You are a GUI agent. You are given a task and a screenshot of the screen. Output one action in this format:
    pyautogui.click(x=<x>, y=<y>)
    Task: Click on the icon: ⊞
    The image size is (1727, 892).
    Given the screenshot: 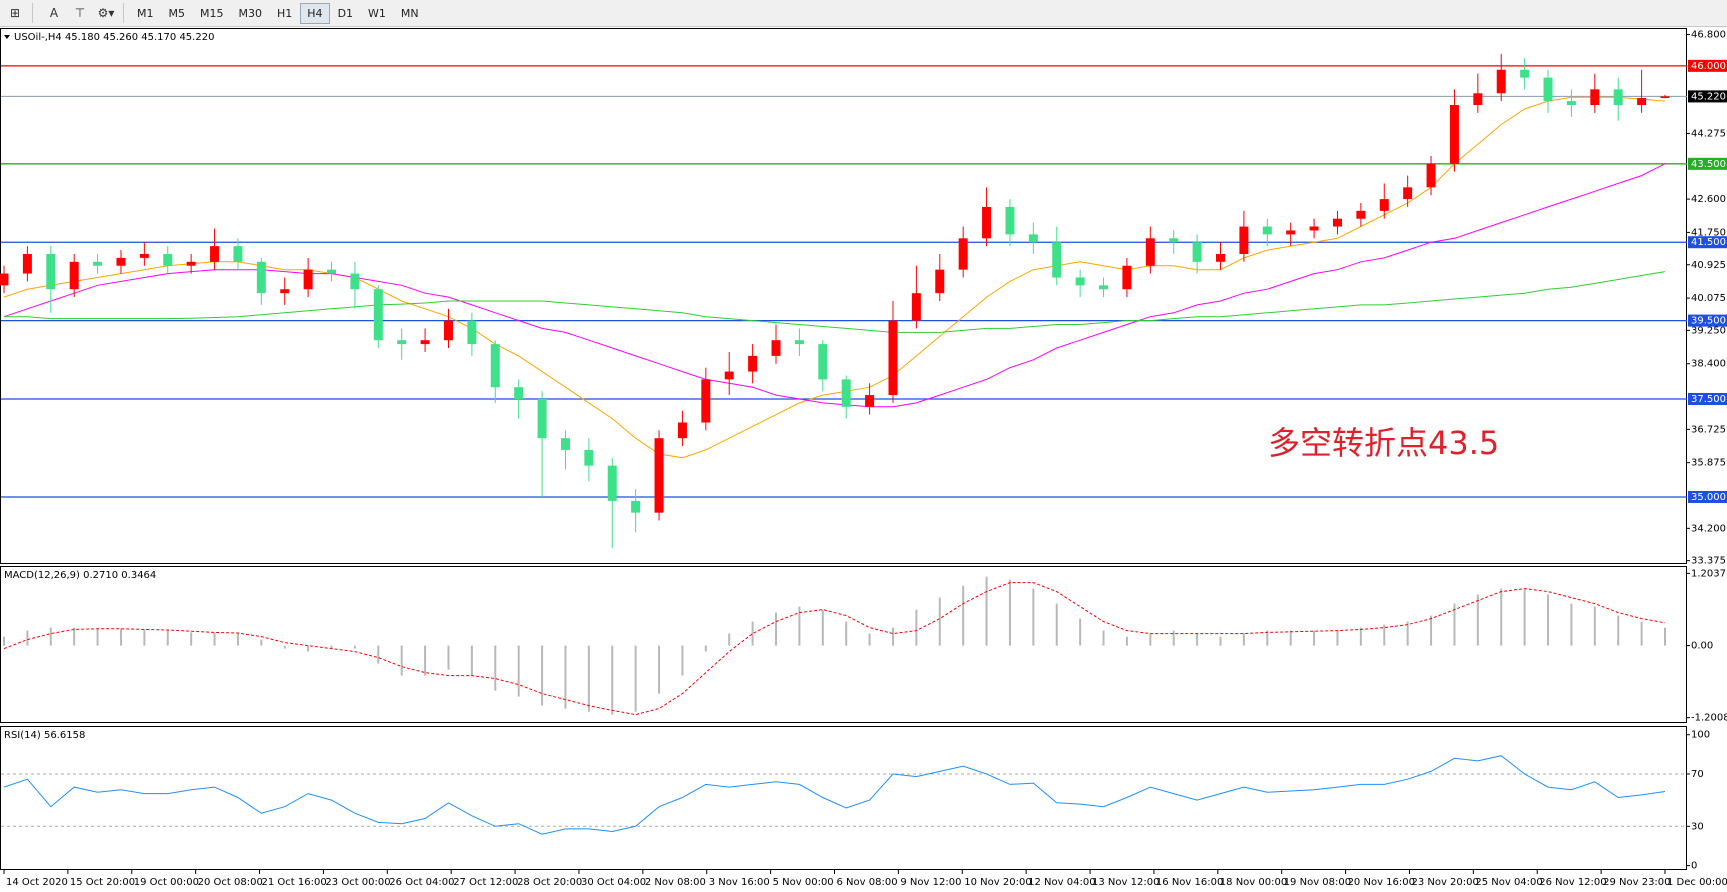 What is the action you would take?
    pyautogui.click(x=15, y=13)
    